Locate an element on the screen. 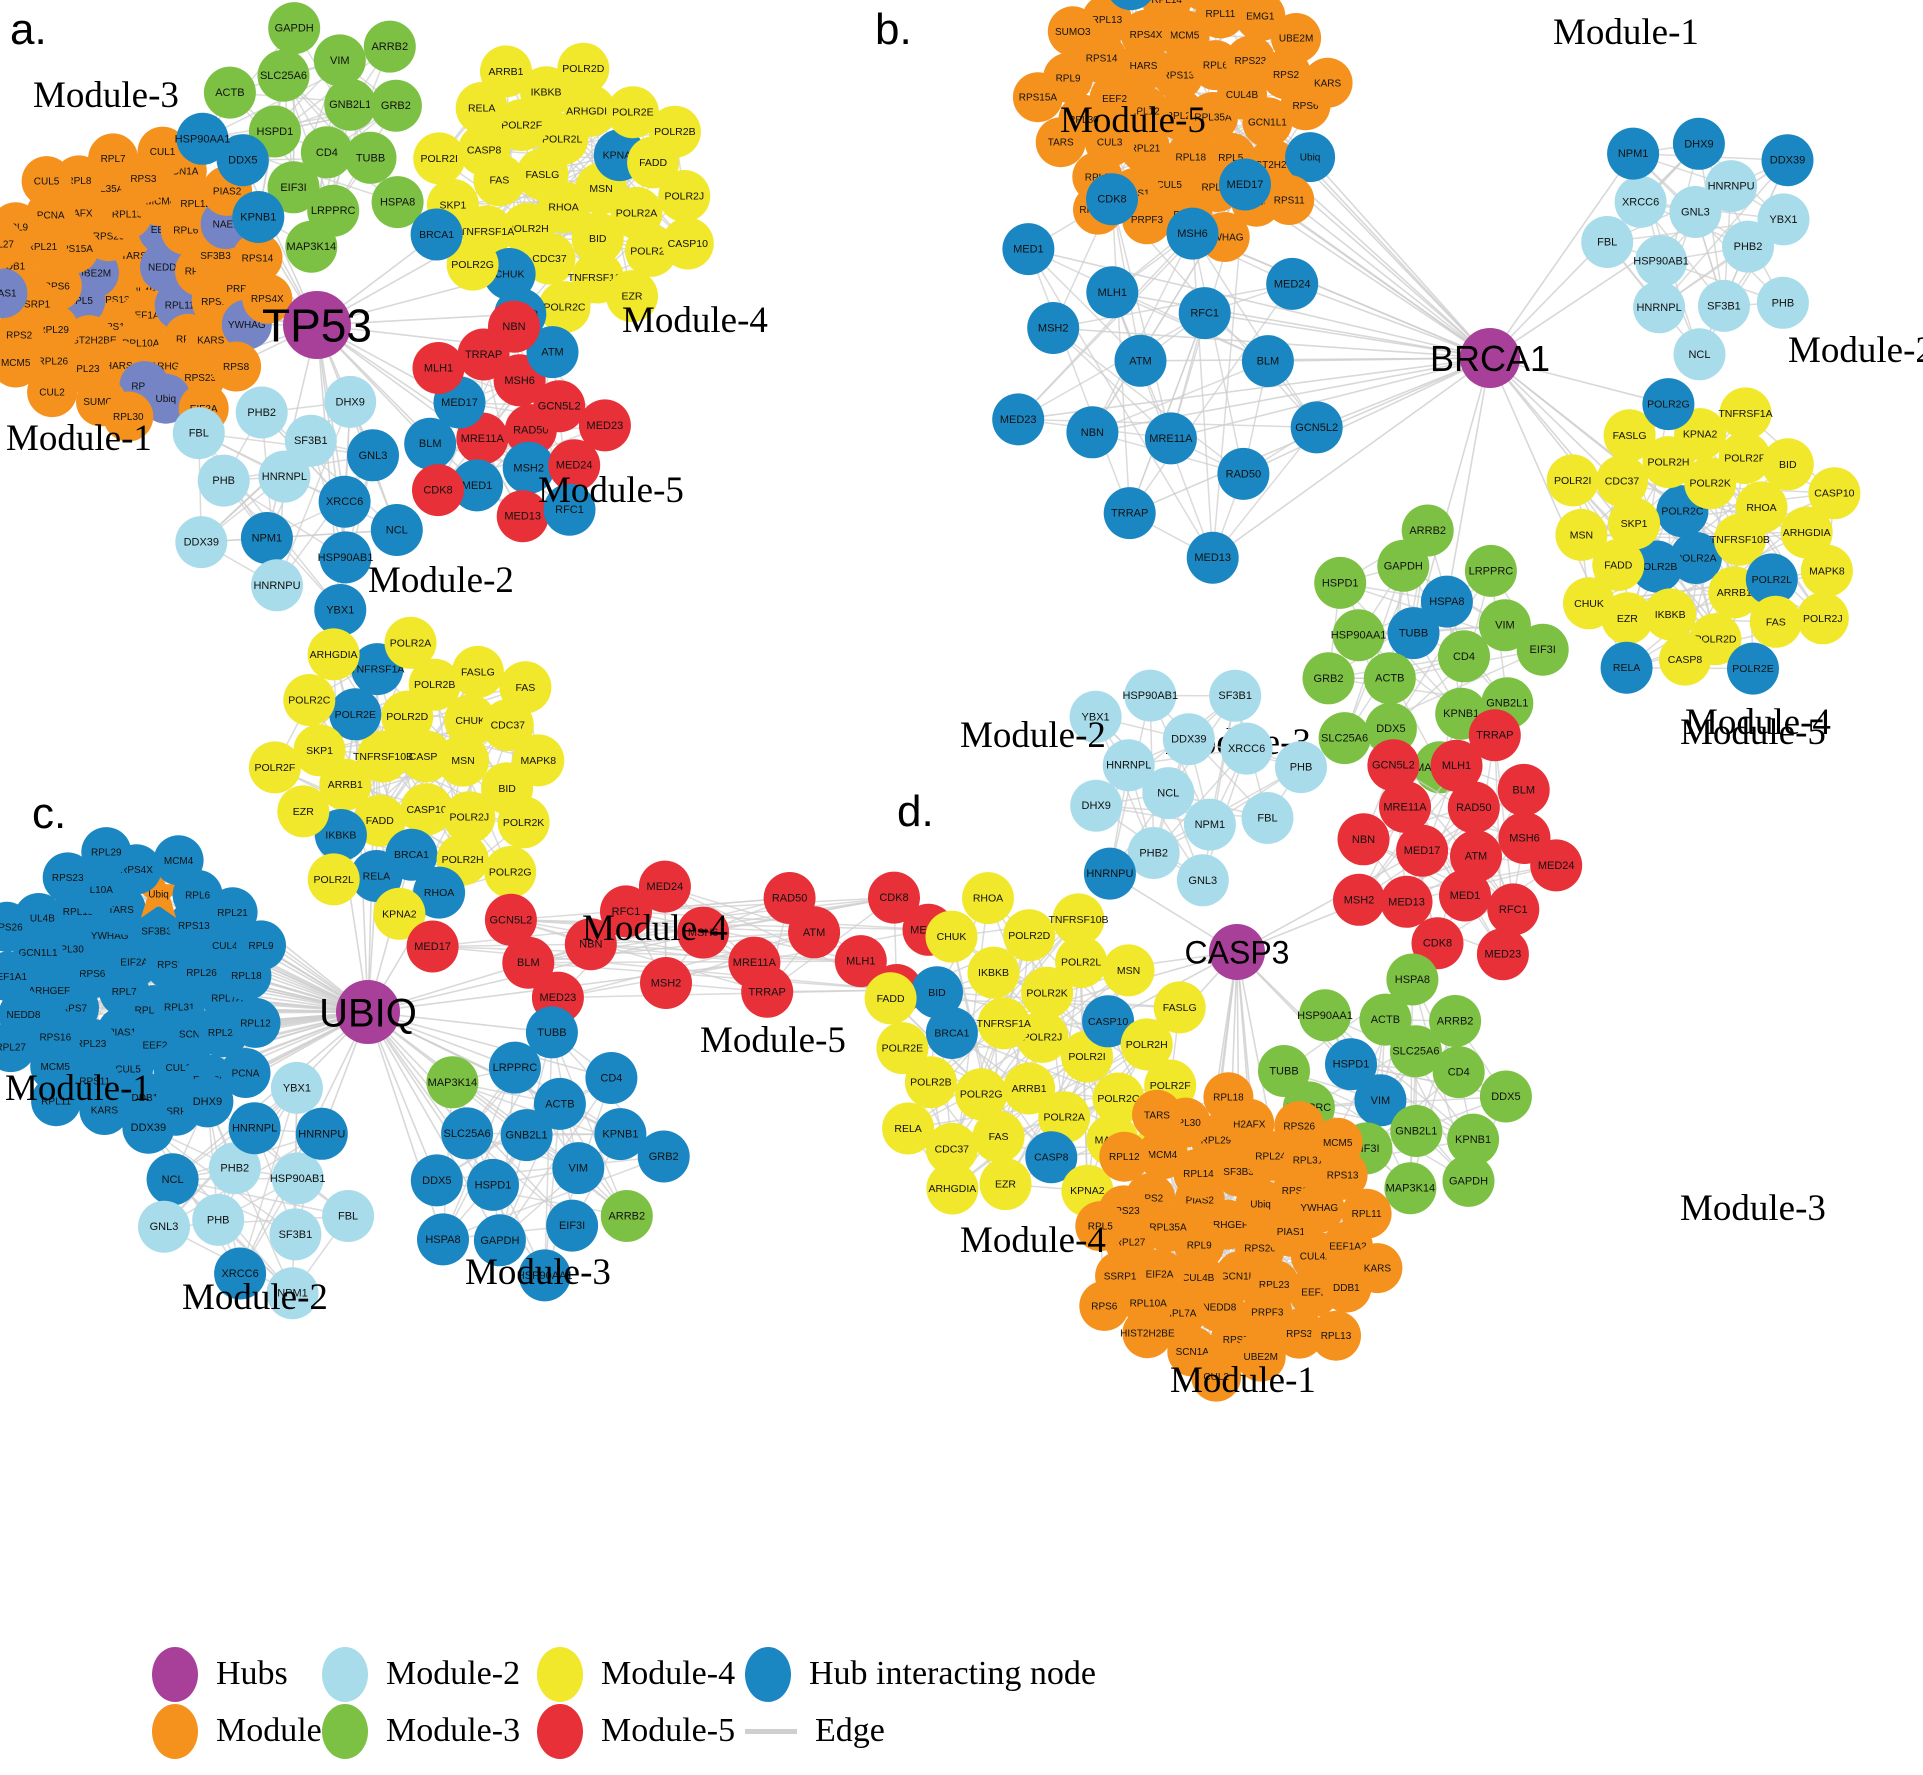 The width and height of the screenshot is (1923, 1775). node-HSPD1: HSPD1 is located at coordinates (1351, 1064).